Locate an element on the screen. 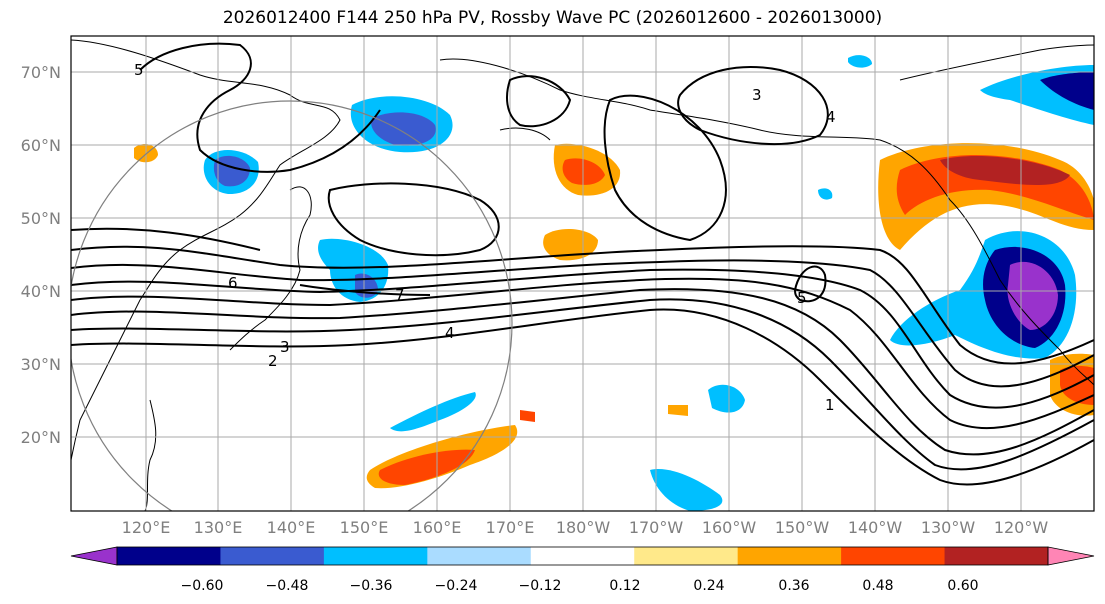  colorbar-extend-max is located at coordinates (1071, 556).